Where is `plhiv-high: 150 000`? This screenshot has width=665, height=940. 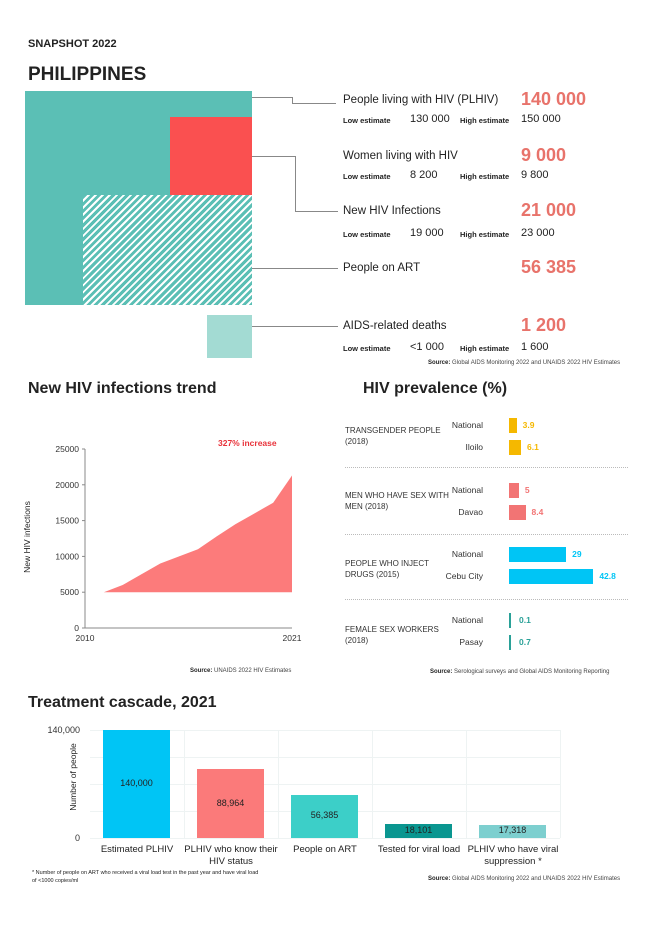
plhiv-high: 150 000 is located at coordinates (541, 119).